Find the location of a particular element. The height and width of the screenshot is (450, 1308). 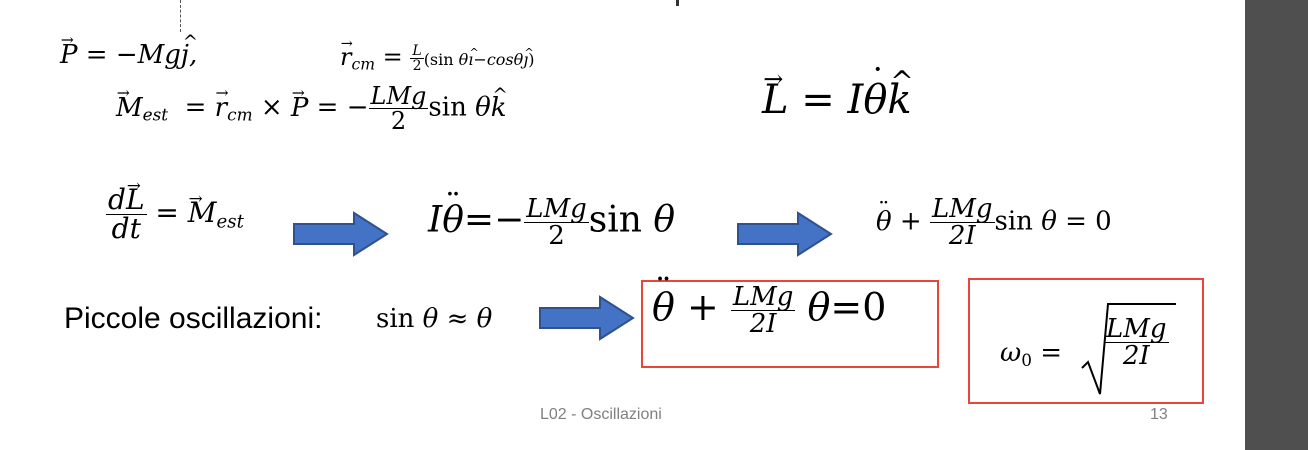

page-number: 13 is located at coordinates (1159, 414).